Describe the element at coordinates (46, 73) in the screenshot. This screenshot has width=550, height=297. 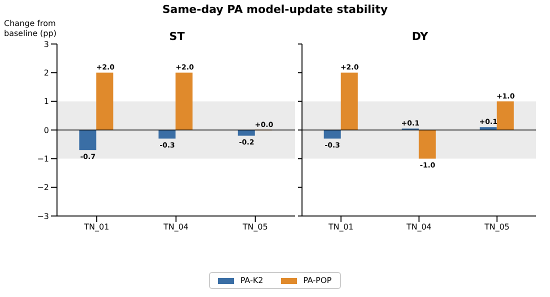
I see `y-tick-label: 2` at that location.